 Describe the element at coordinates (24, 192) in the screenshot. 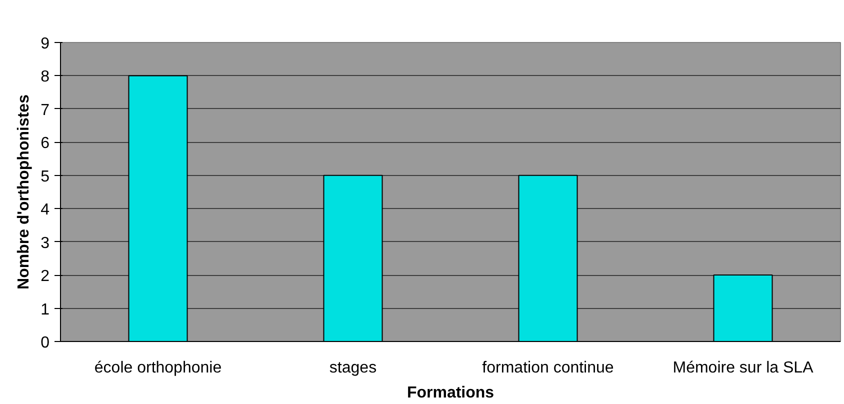

I see `y-axis-title: Nombre d'orthophonistes` at that location.